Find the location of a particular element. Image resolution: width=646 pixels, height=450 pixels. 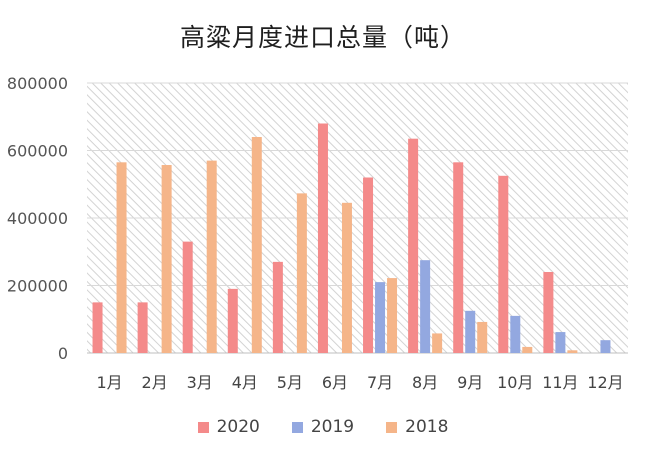

x-tick-label: 4月 is located at coordinates (245, 382).